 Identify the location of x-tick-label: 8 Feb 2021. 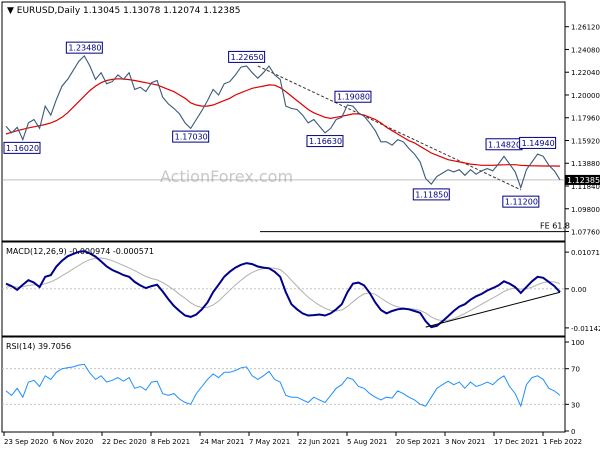
(170, 442).